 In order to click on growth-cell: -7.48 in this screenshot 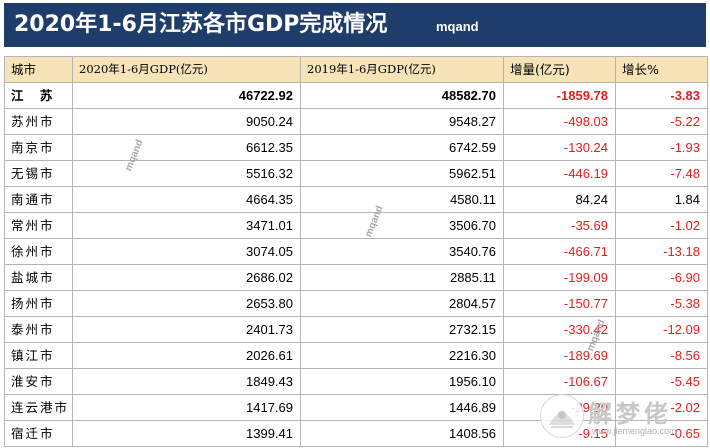, I will do `click(661, 173)`.